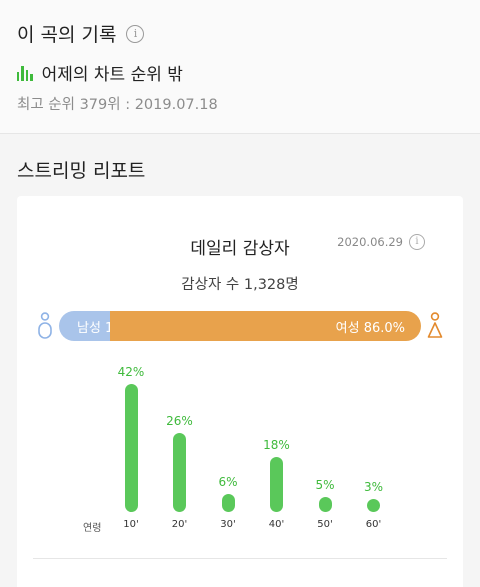 This screenshot has height=587, width=480. What do you see at coordinates (370, 242) in the screenshot?
I see `report-date: 2020.06.29` at bounding box center [370, 242].